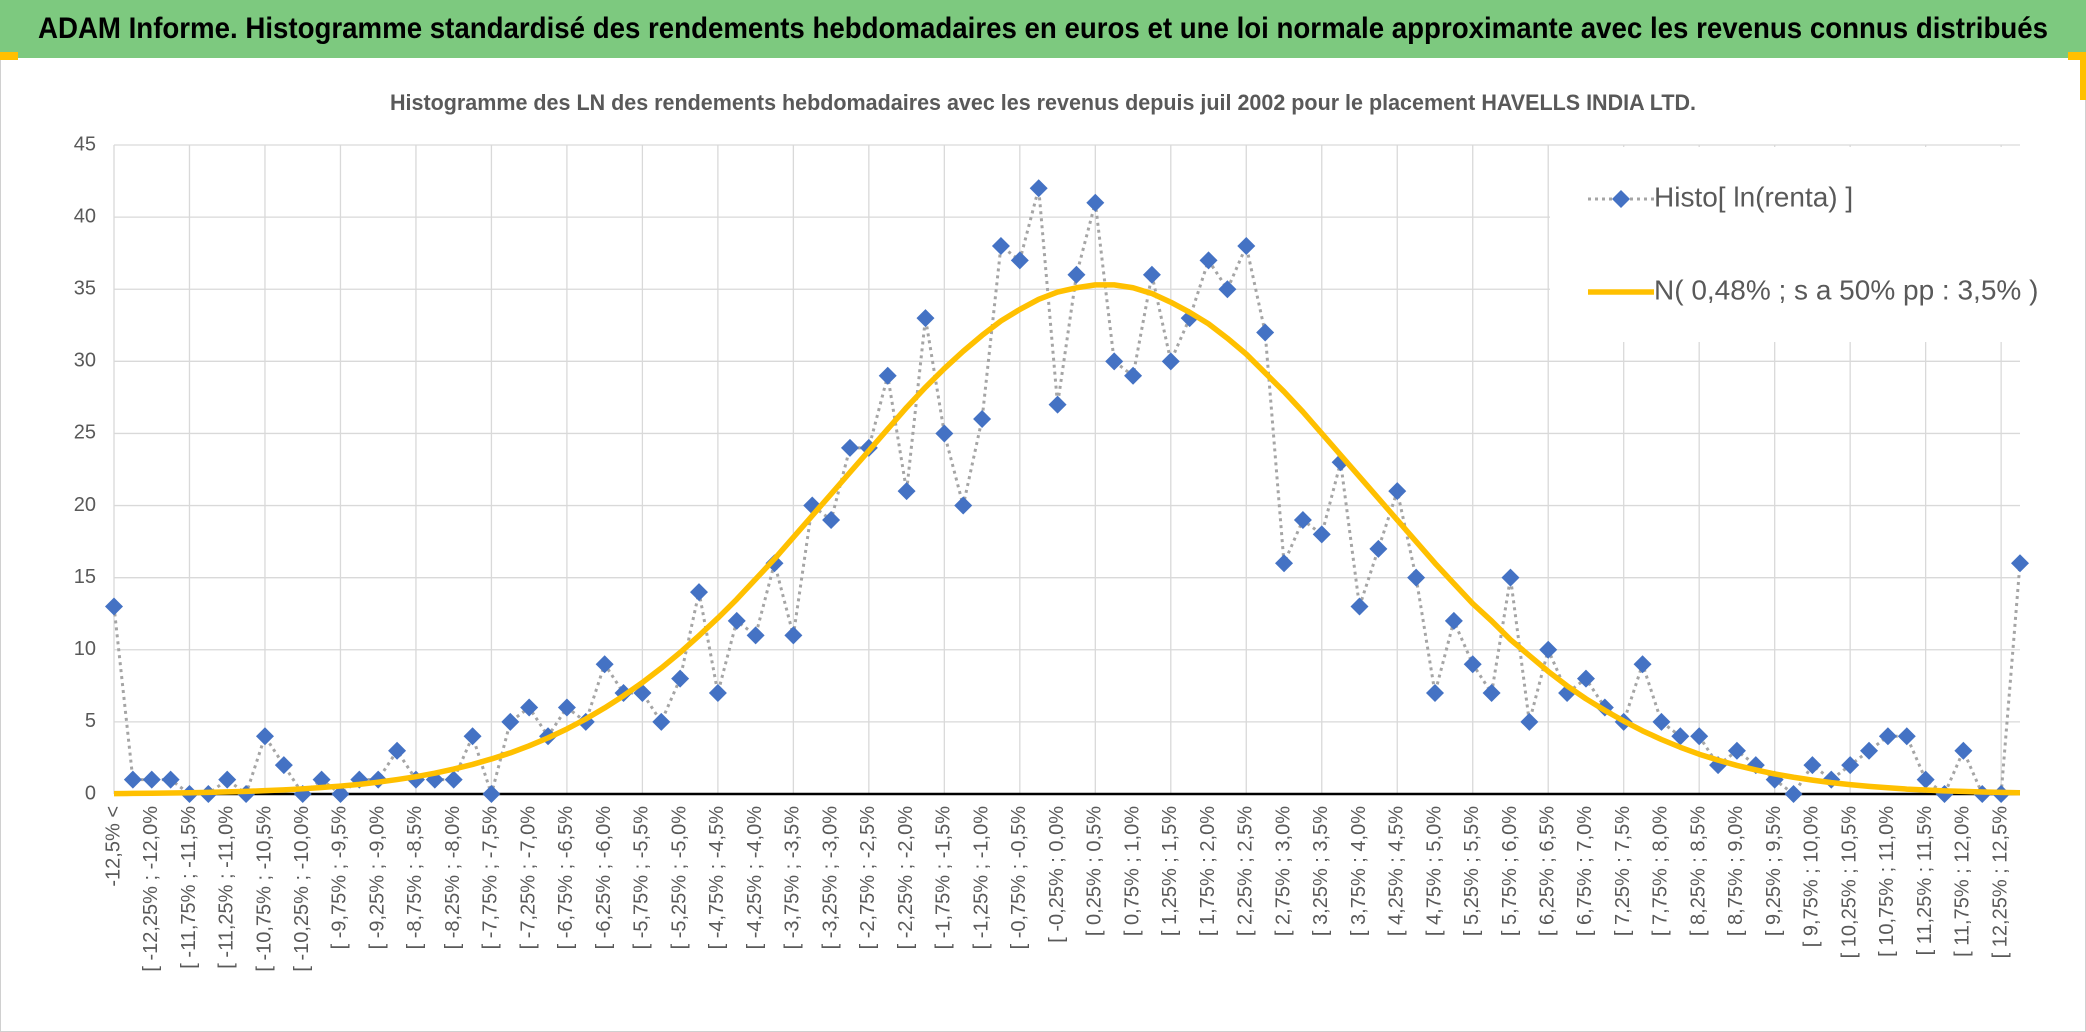 Image resolution: width=2086 pixels, height=1032 pixels. I want to click on x-tick-label: [ -4,25% ; -4,0%, so click(755, 878).